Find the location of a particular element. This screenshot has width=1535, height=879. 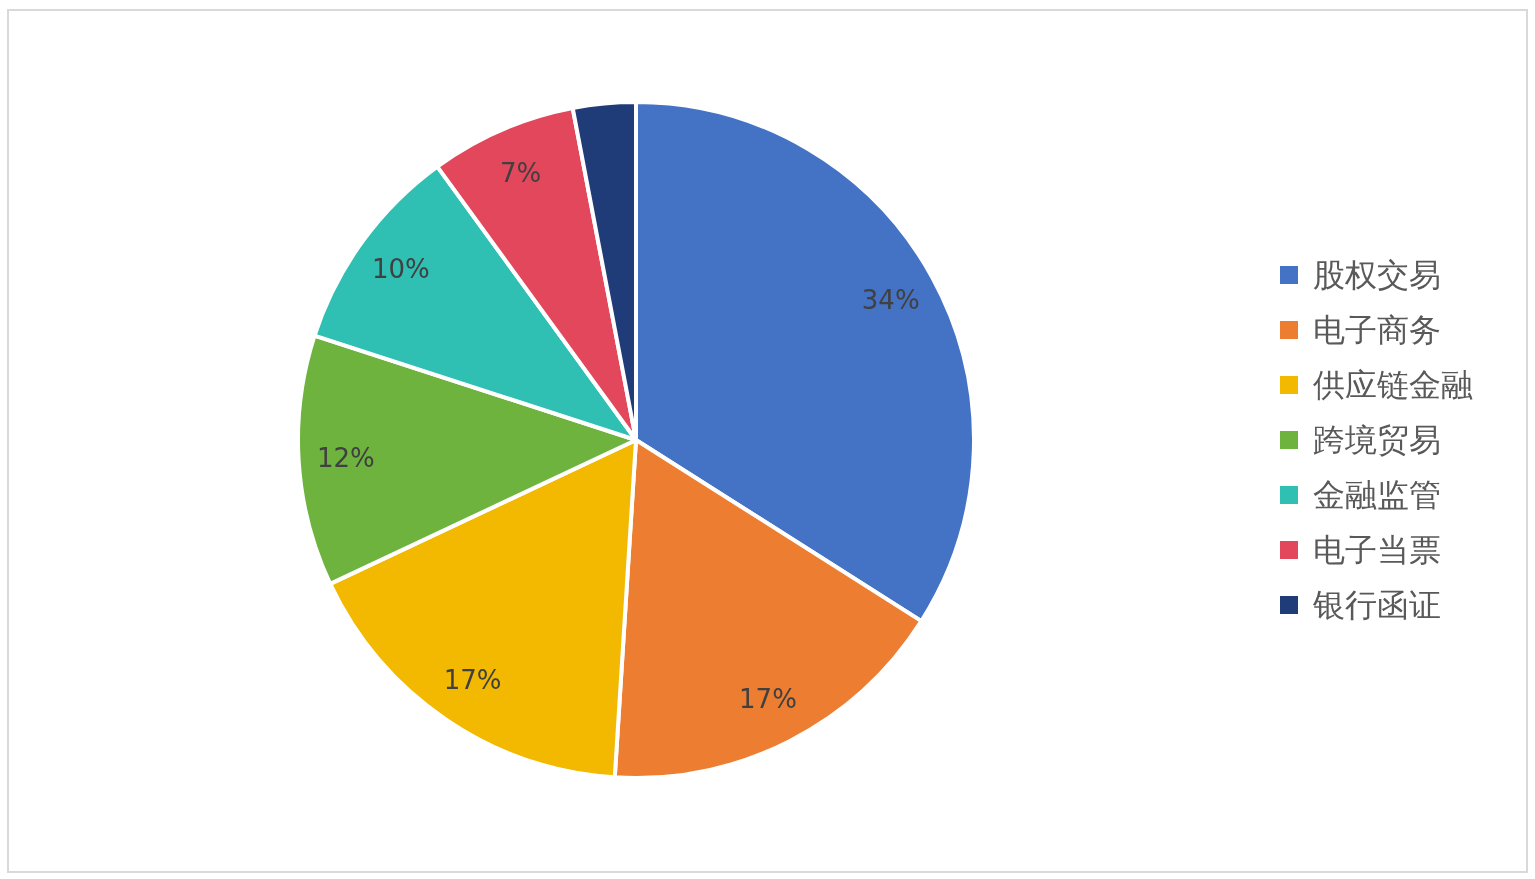

data-label: 10% is located at coordinates (400, 269).